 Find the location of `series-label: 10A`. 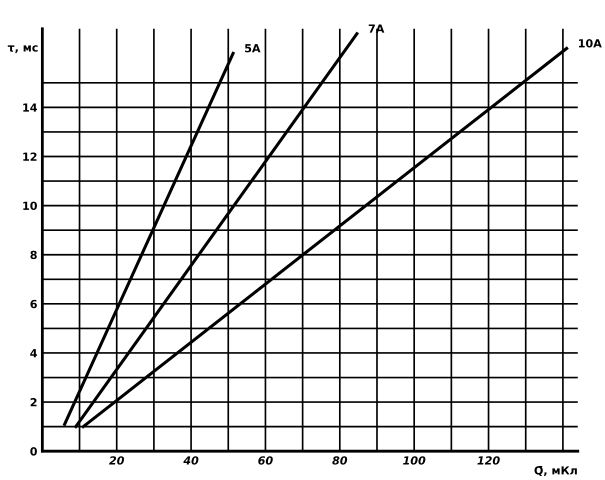

series-label: 10A is located at coordinates (590, 43).